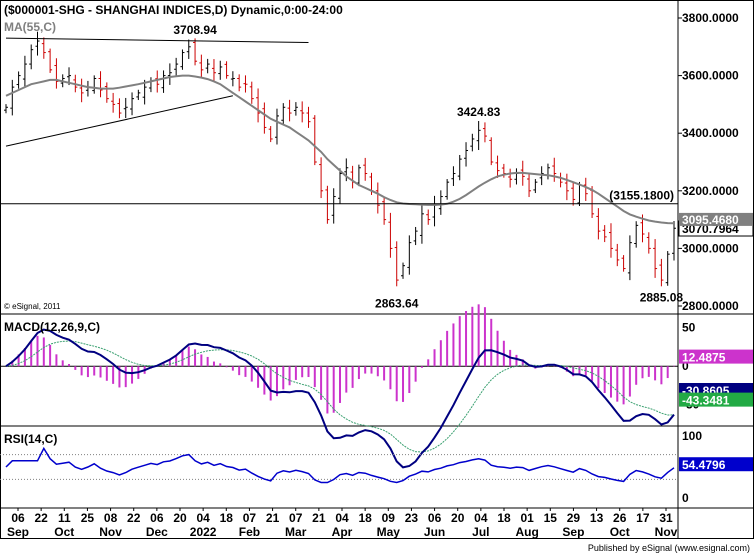  Describe the element at coordinates (195, 30) in the screenshot. I see `extreme-label: 3708.94` at that location.